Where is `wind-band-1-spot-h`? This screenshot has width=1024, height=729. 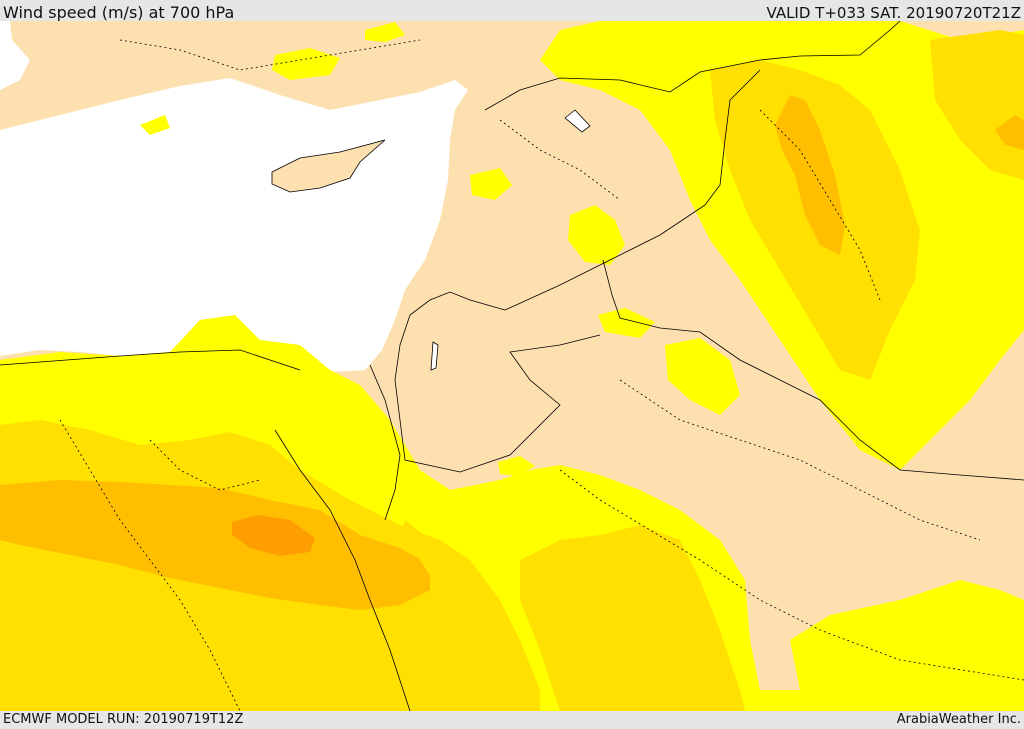 wind-band-1-spot-h is located at coordinates (516, 466).